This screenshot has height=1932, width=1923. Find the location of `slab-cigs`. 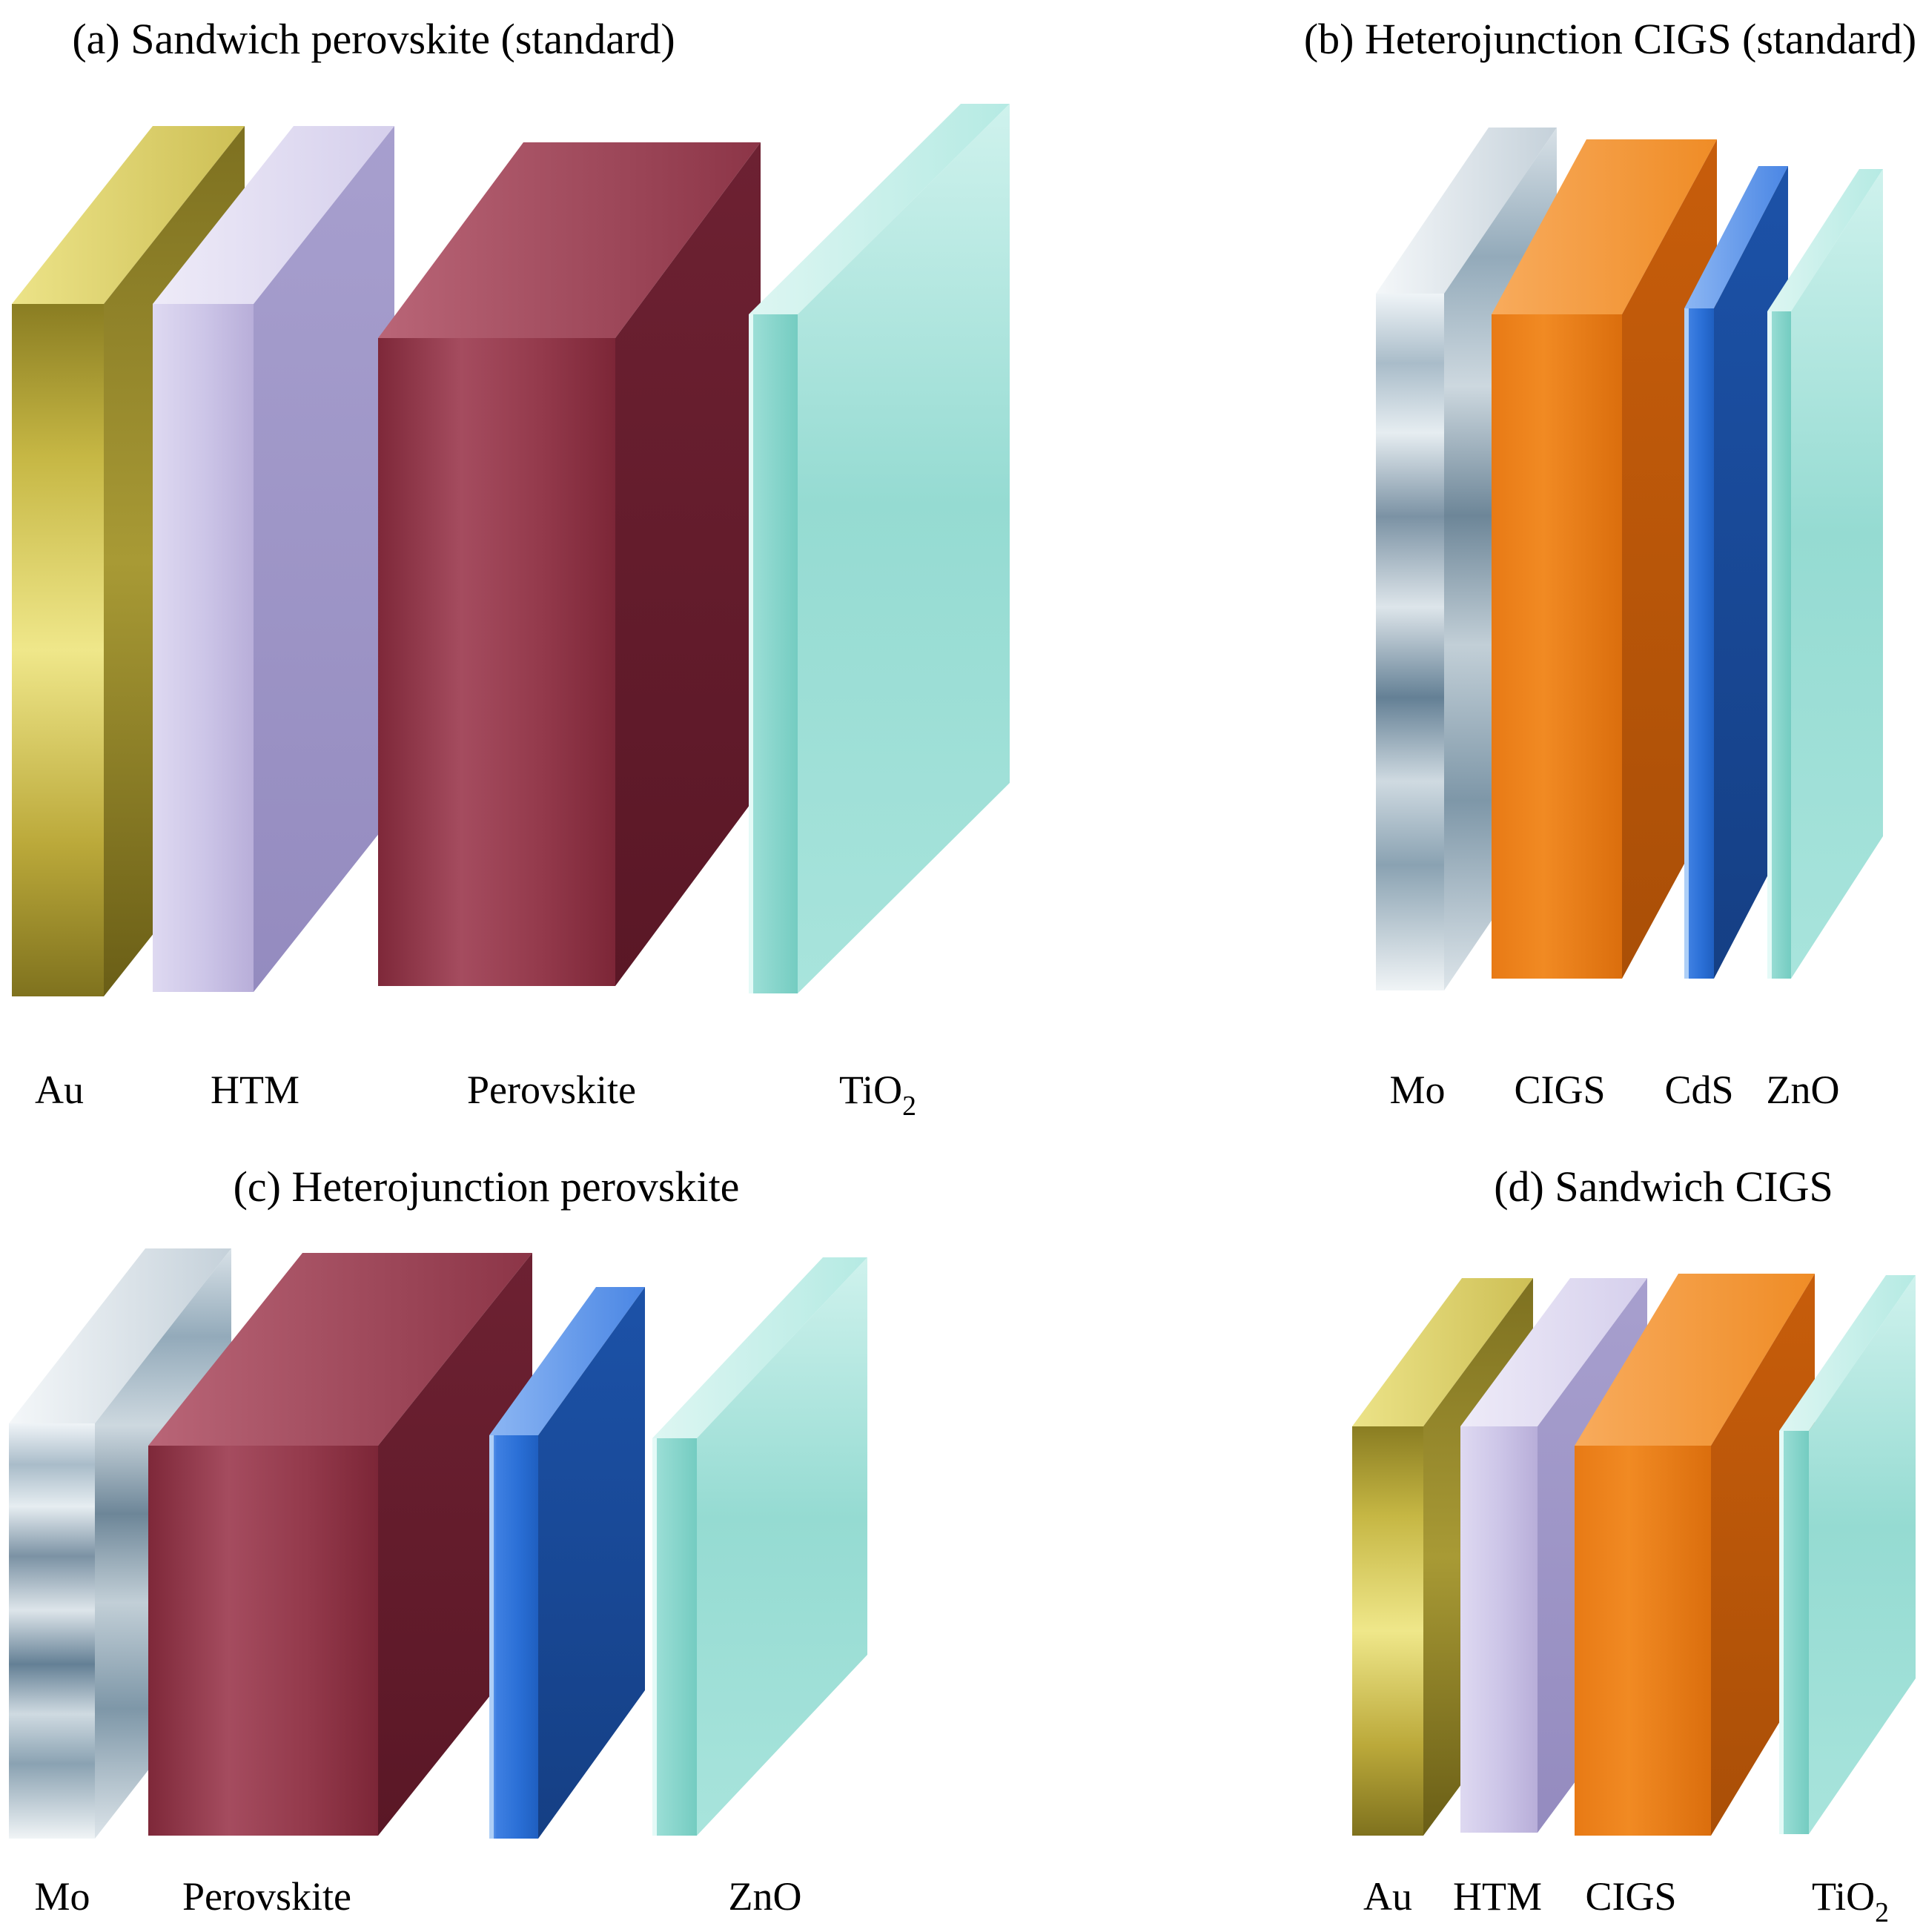

slab-cigs is located at coordinates (1605, 559).